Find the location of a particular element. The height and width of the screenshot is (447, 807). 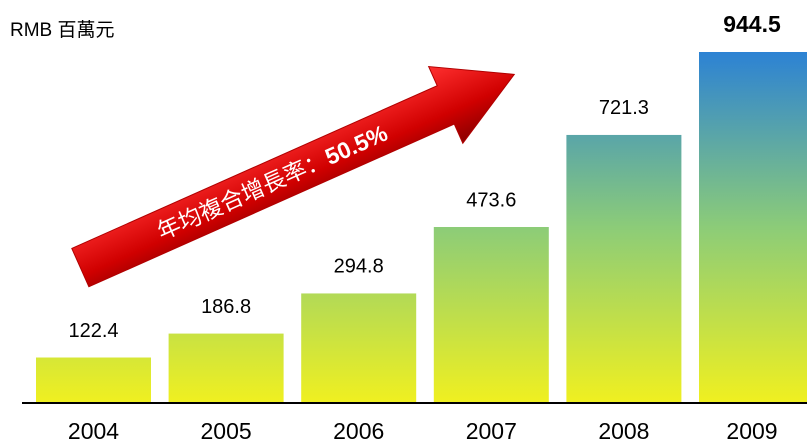

x-tick-label: 2009 is located at coordinates (751, 431).